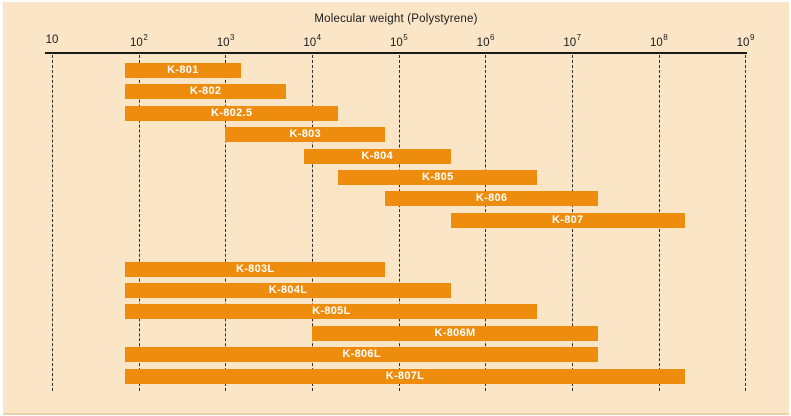 The height and width of the screenshot is (416, 791). I want to click on bar-label: K-806, so click(491, 198).